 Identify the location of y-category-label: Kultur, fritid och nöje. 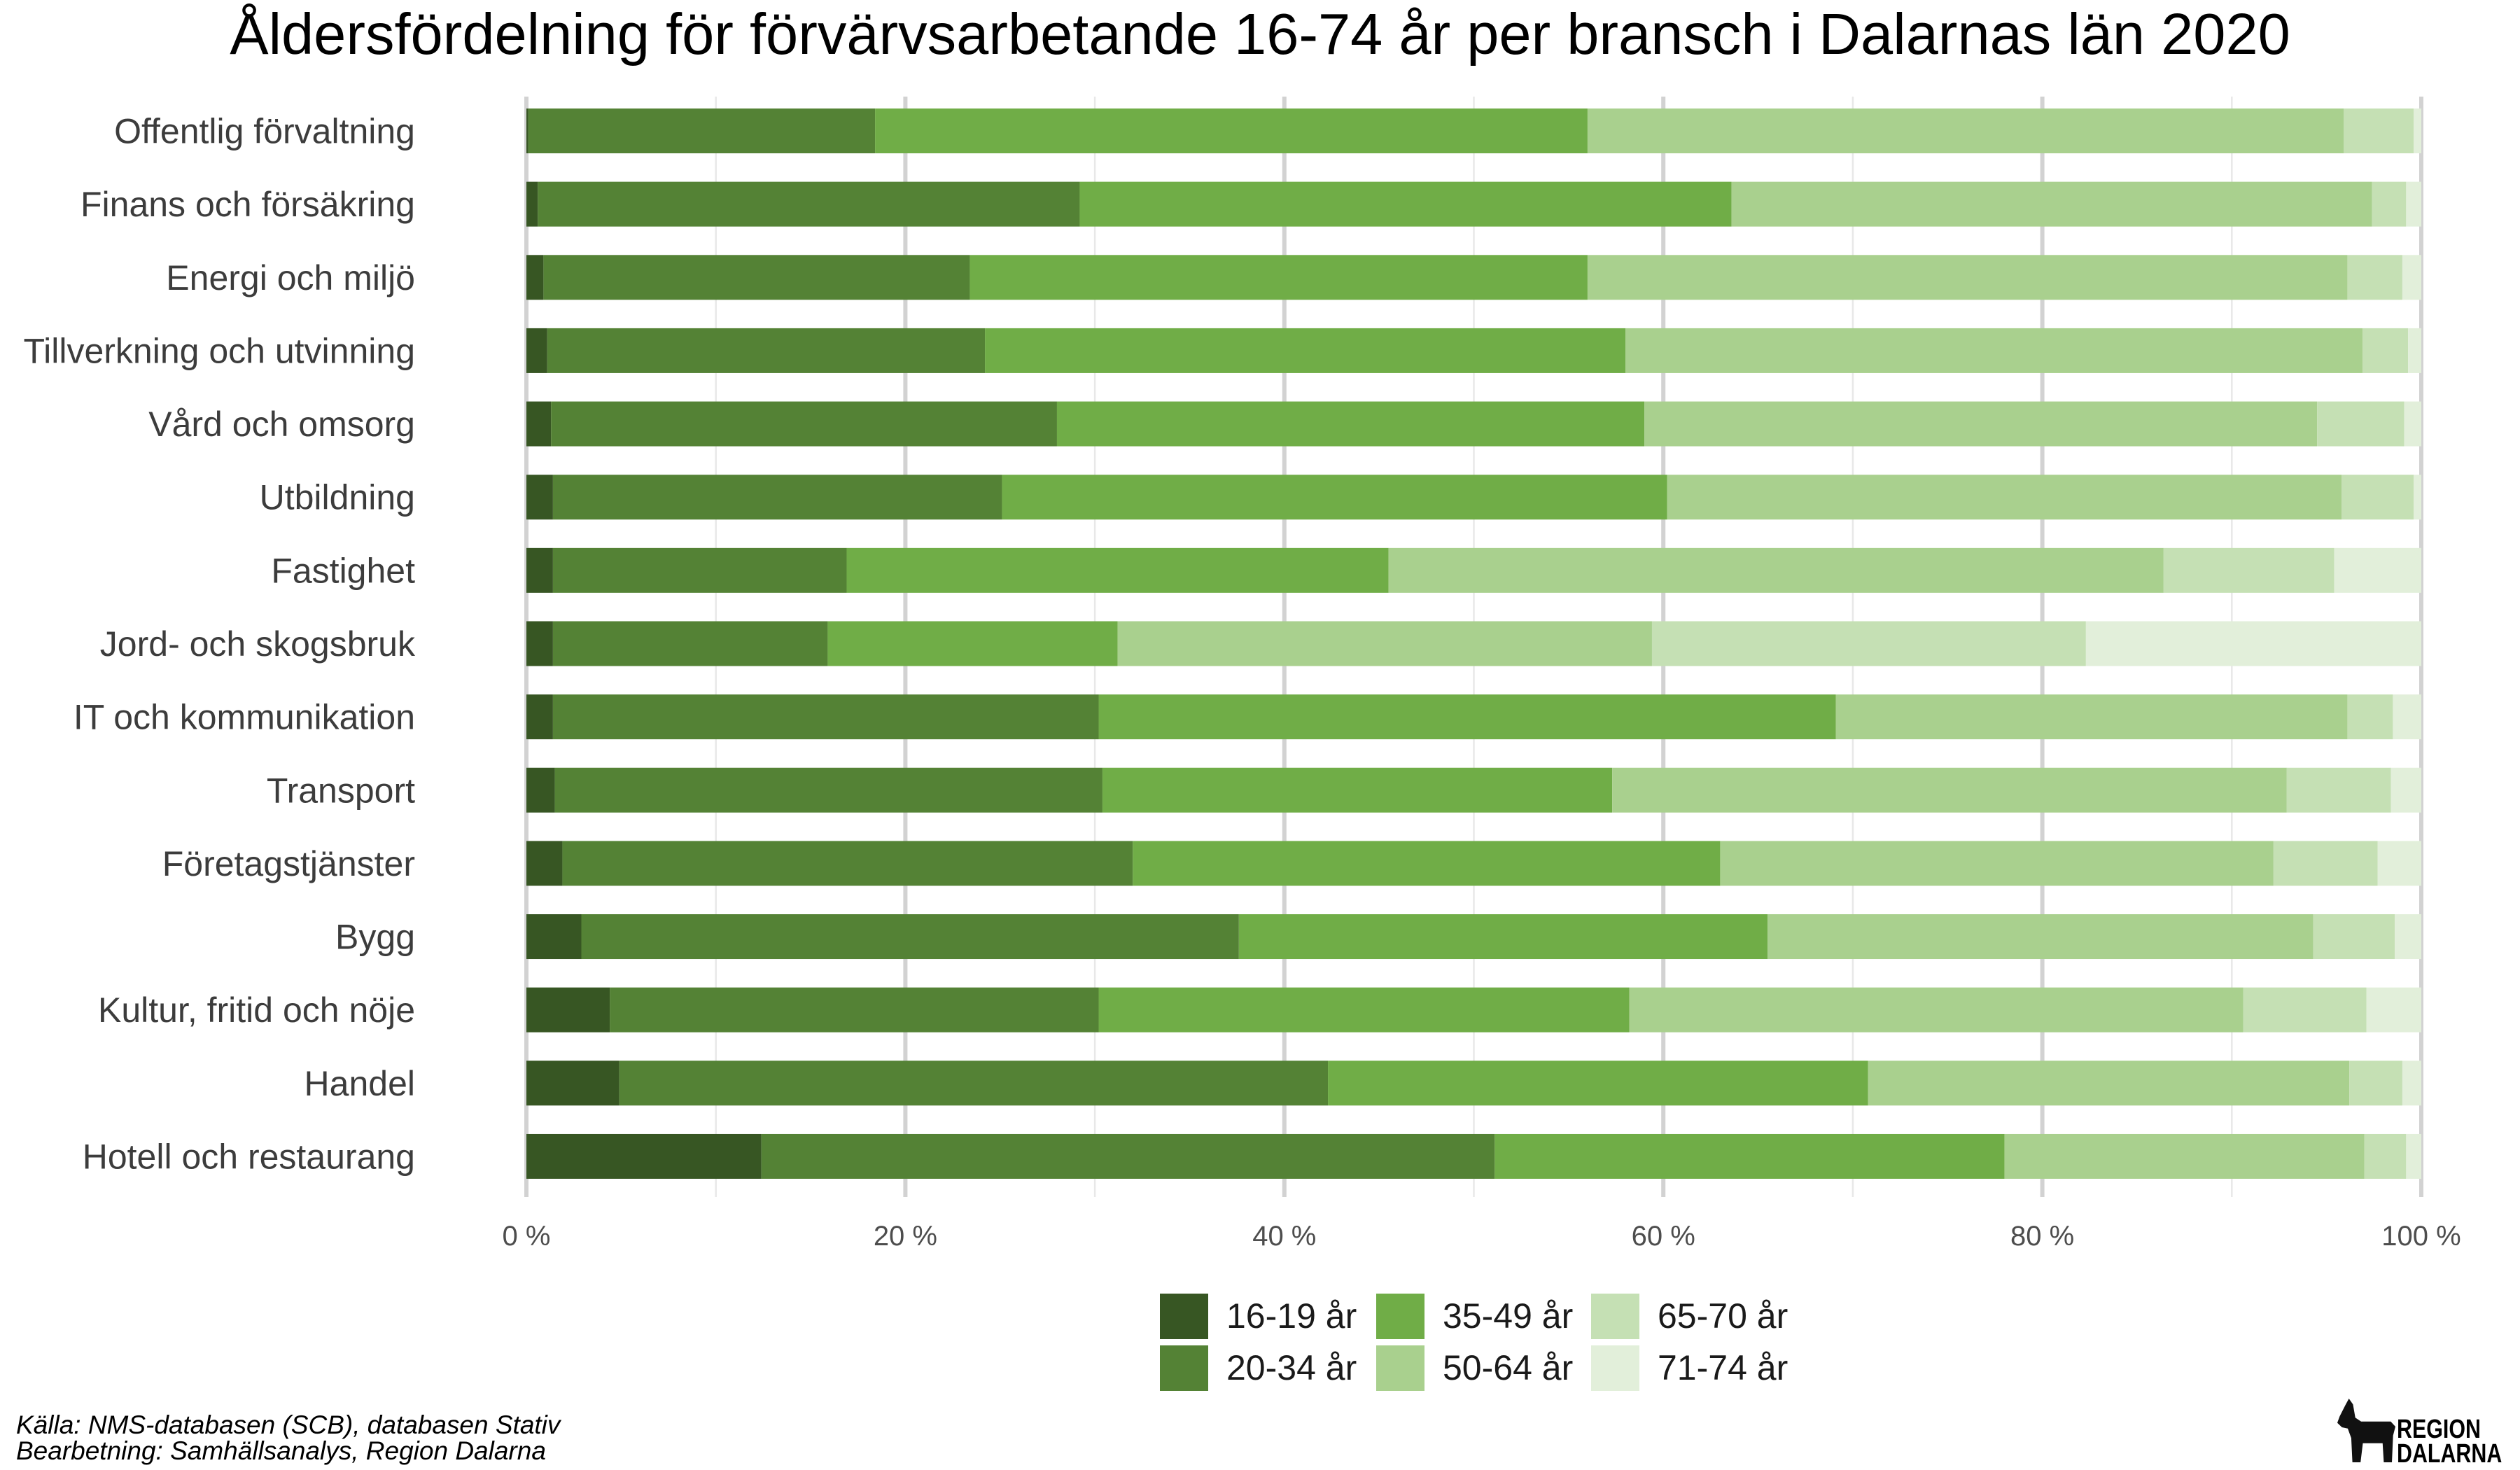
(256, 1010).